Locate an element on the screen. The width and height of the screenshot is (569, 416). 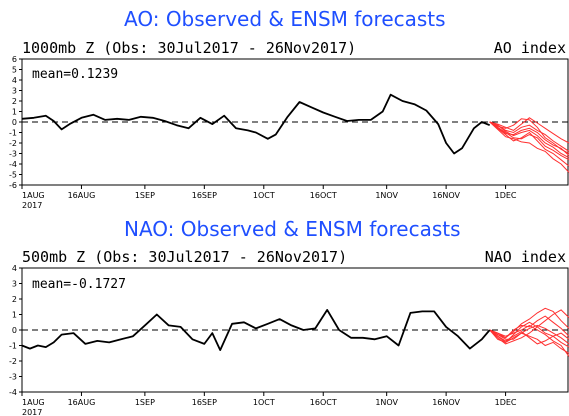
nao-x-tick-label: 1NOV is located at coordinates (386, 402).